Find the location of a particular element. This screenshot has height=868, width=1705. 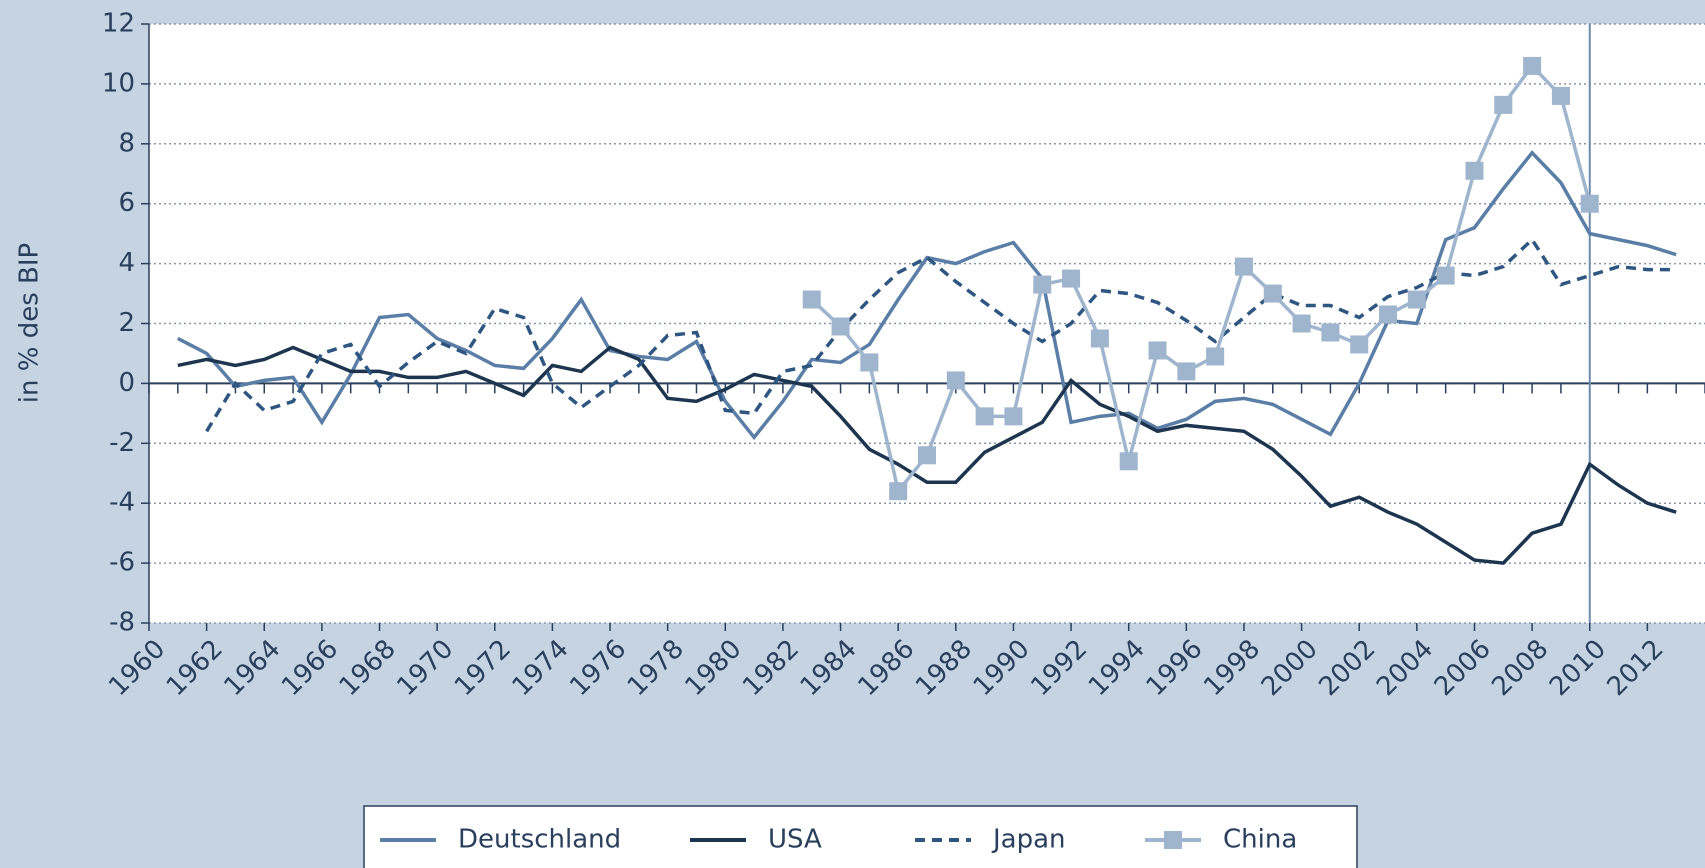

y-tick-label: 0 is located at coordinates (126, 383).